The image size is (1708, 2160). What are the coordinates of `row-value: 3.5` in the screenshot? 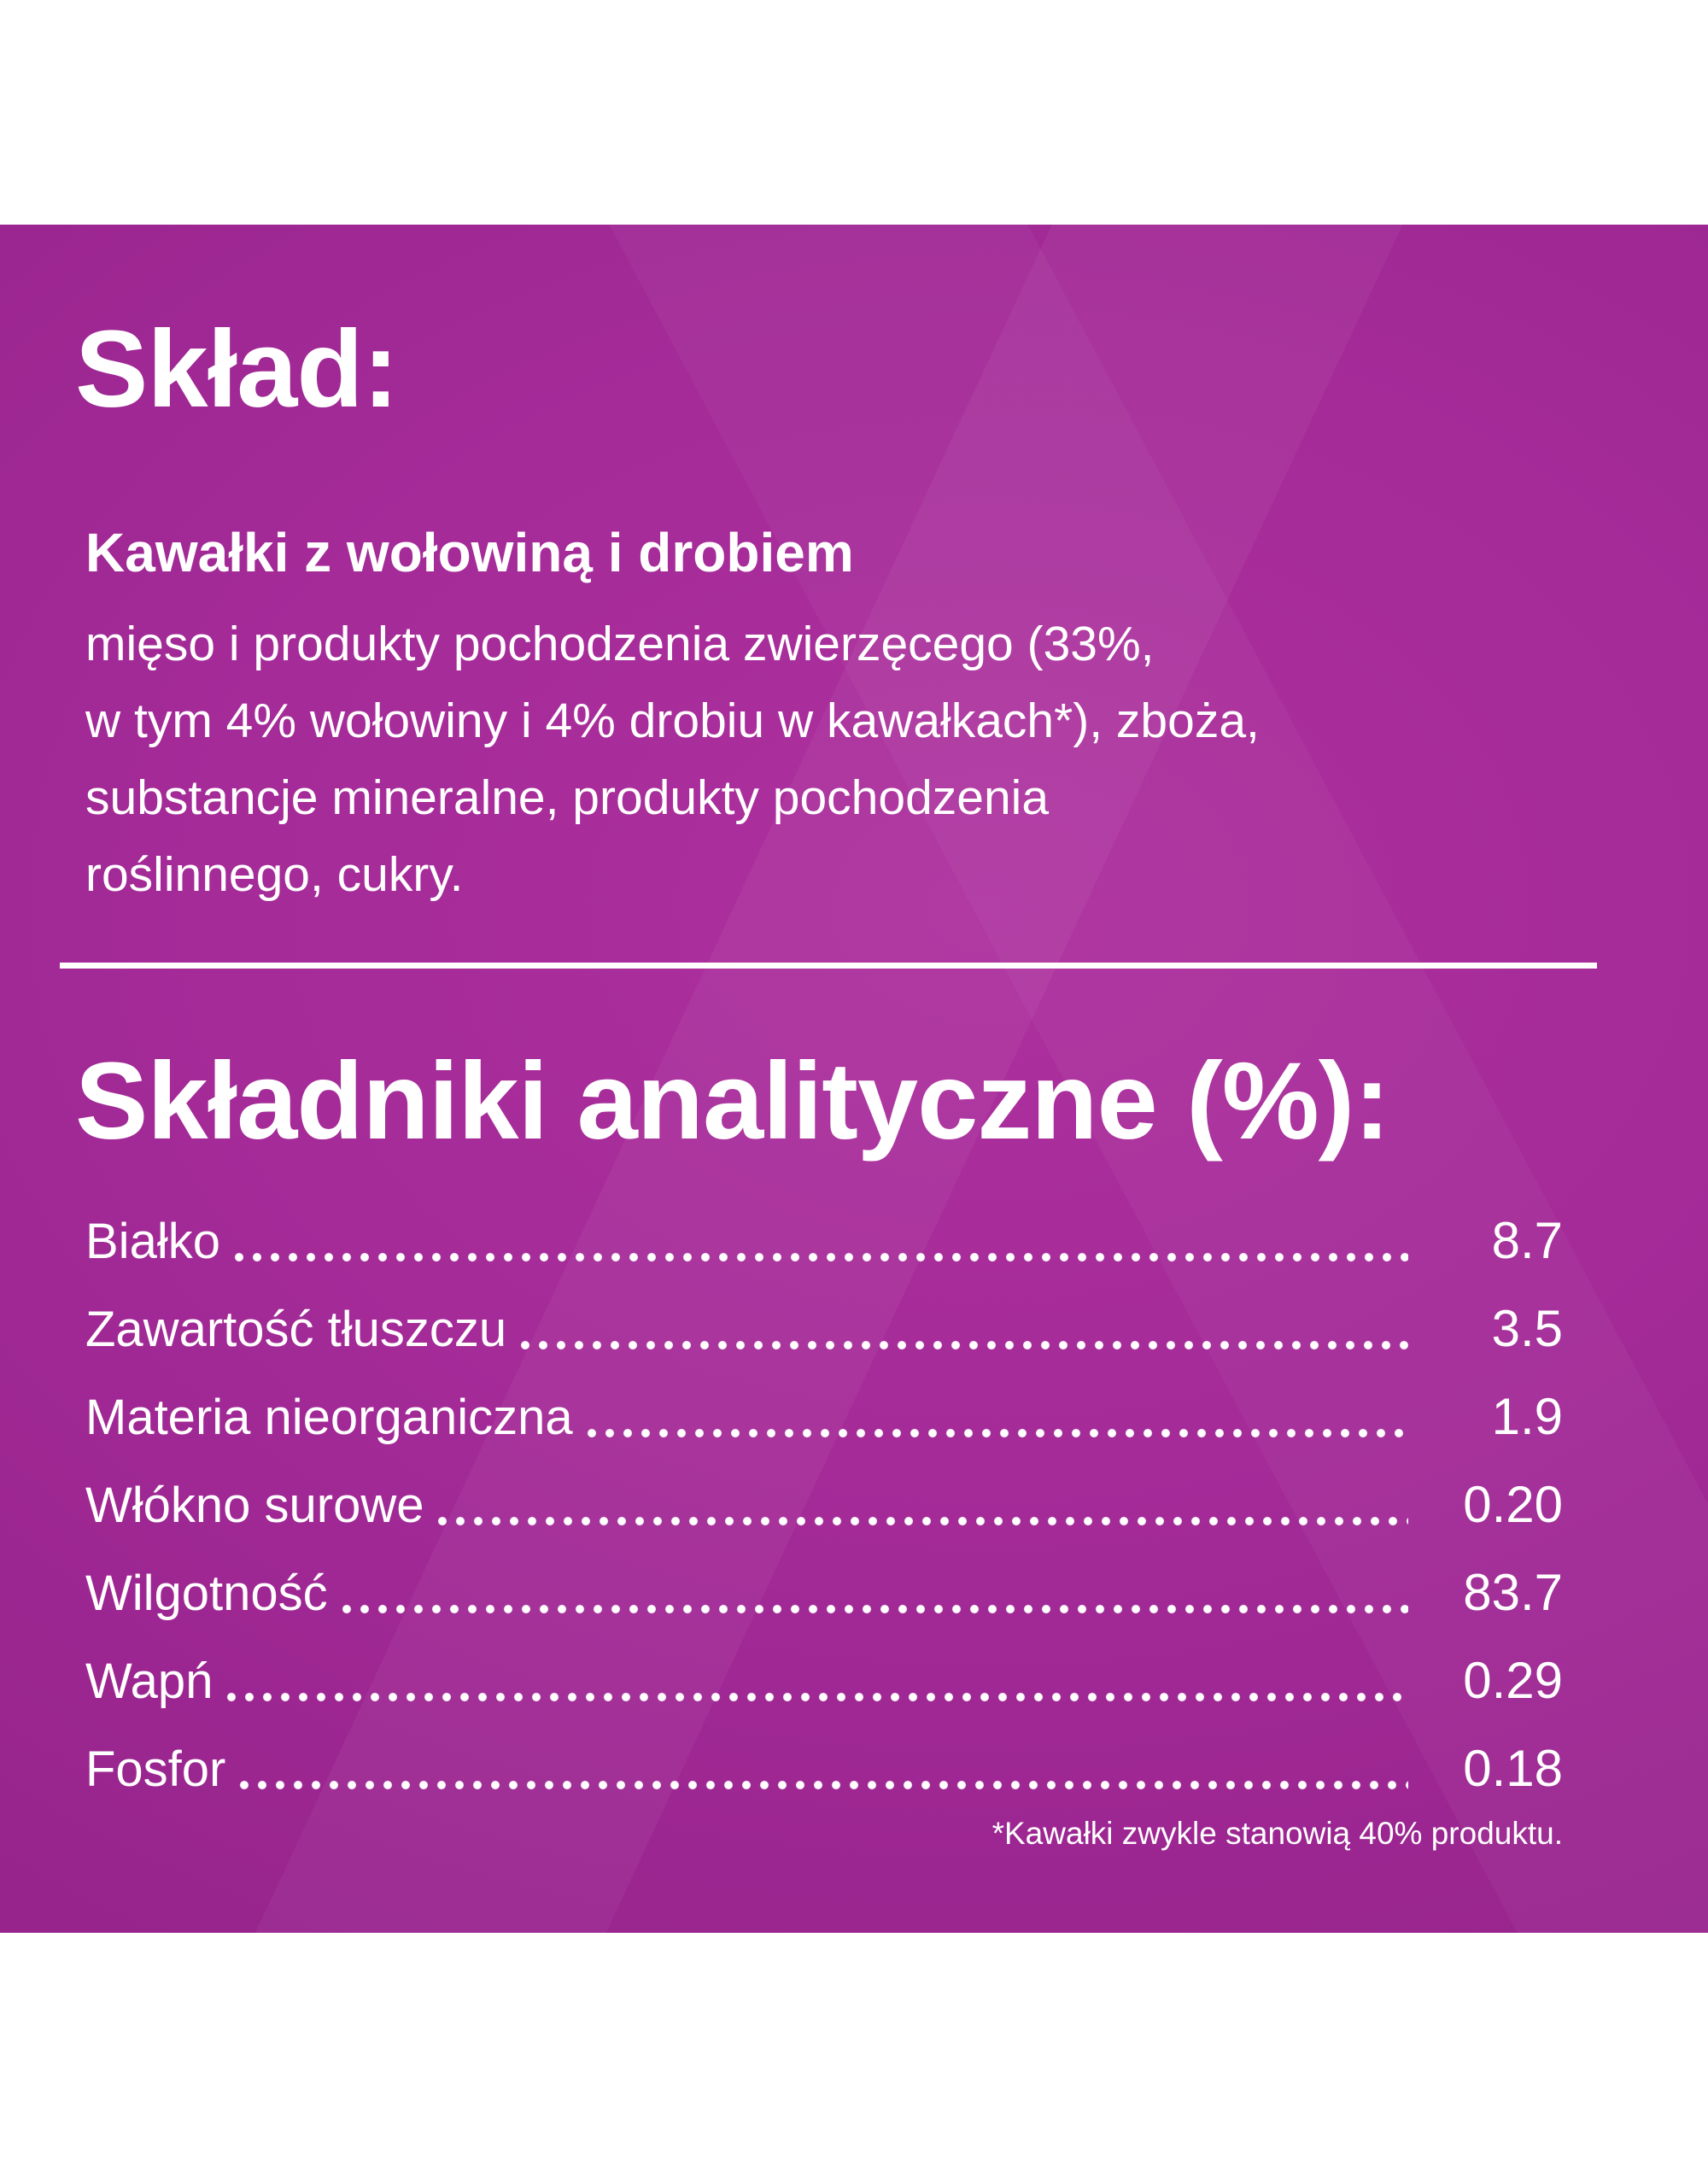 It's located at (1527, 1329).